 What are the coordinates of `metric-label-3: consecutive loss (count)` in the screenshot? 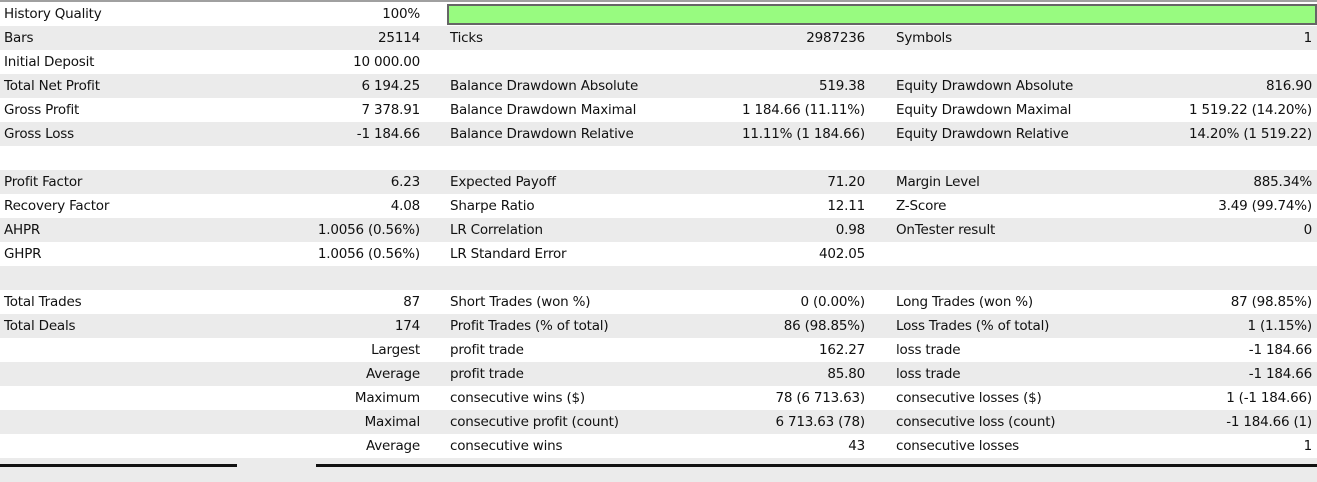 It's located at (976, 422).